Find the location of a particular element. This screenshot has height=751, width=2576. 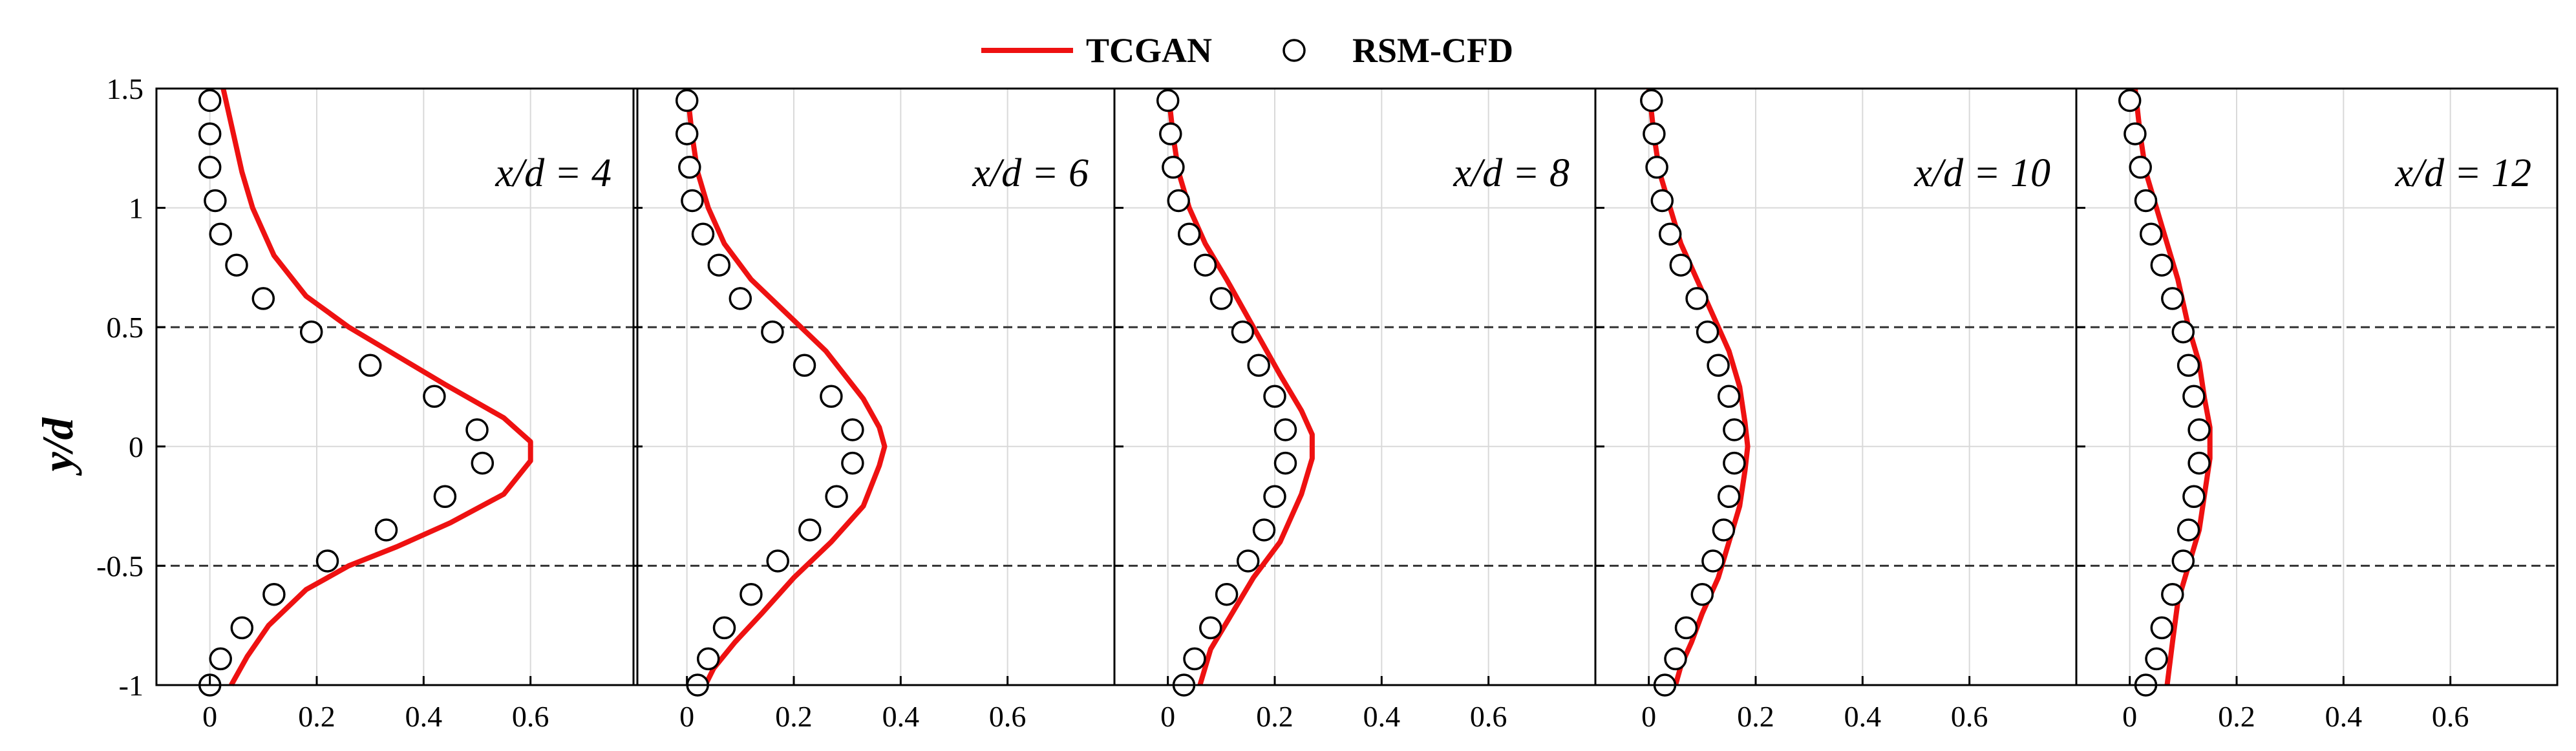

panel-title: x/d = 4 is located at coordinates (553, 173).